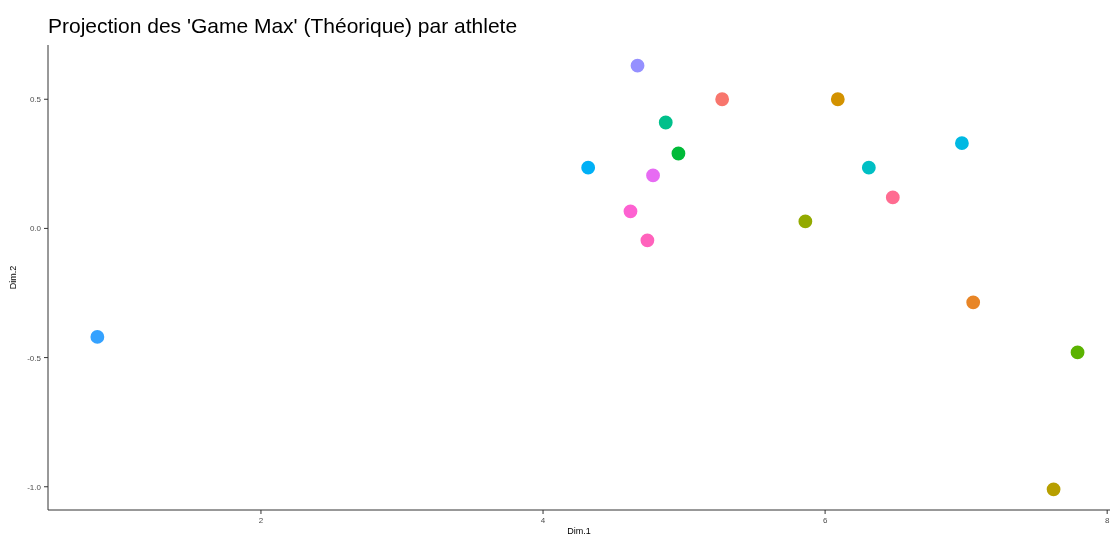  Describe the element at coordinates (825, 520) in the screenshot. I see `x-tick-label: 6` at that location.